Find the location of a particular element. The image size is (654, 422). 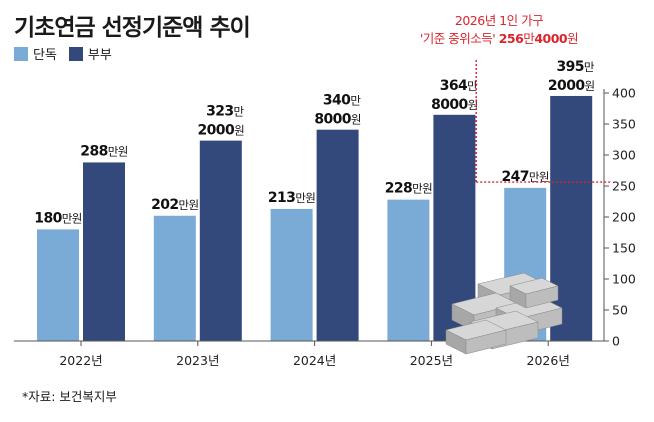

x-tick-label-3: 2025년 is located at coordinates (431, 360).